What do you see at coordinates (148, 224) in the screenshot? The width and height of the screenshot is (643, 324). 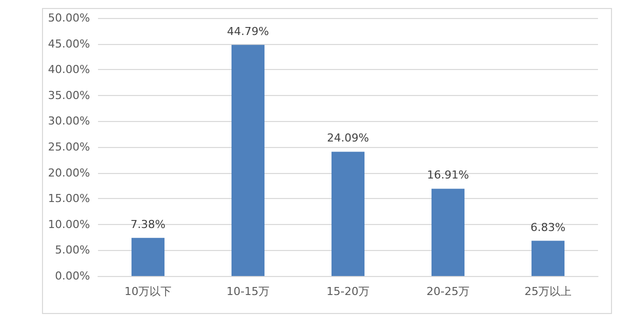 I see `data-label: 7.38%` at bounding box center [148, 224].